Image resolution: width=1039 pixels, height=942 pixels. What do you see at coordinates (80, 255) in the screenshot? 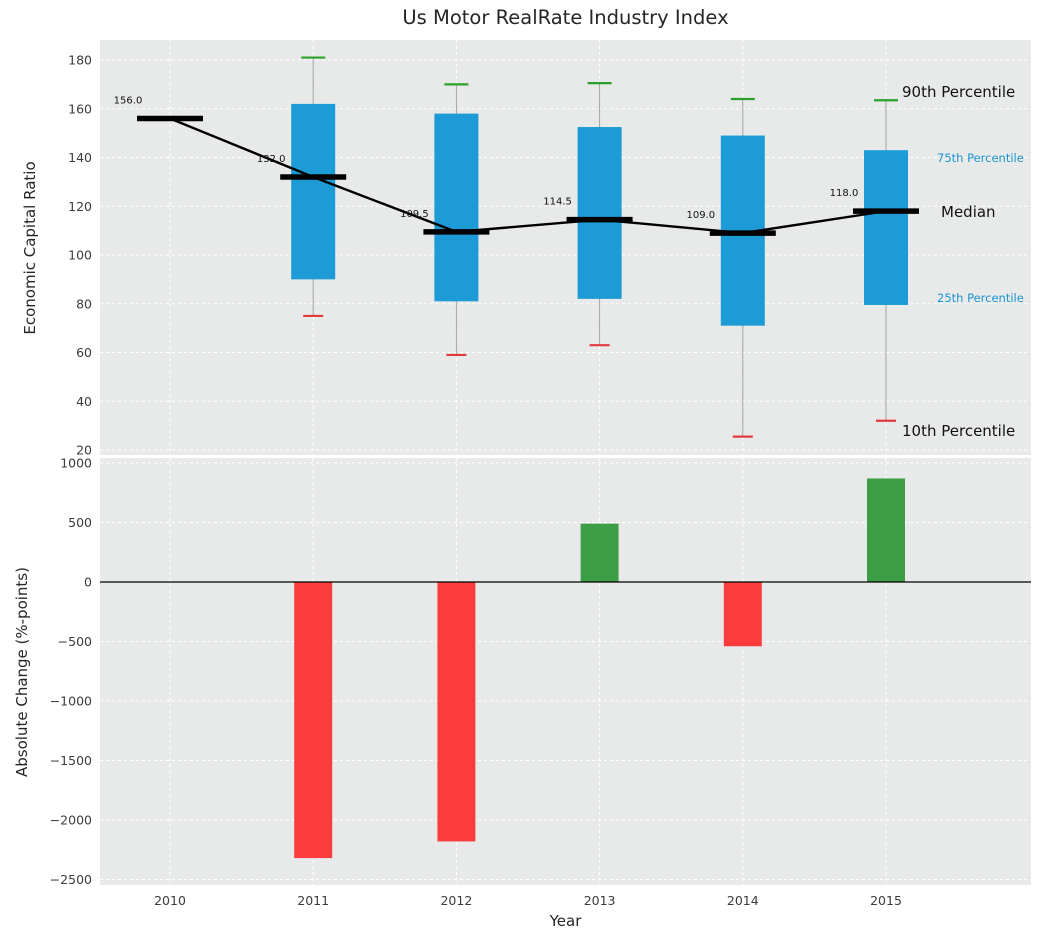
I see `ytick-top-100: 100` at bounding box center [80, 255].